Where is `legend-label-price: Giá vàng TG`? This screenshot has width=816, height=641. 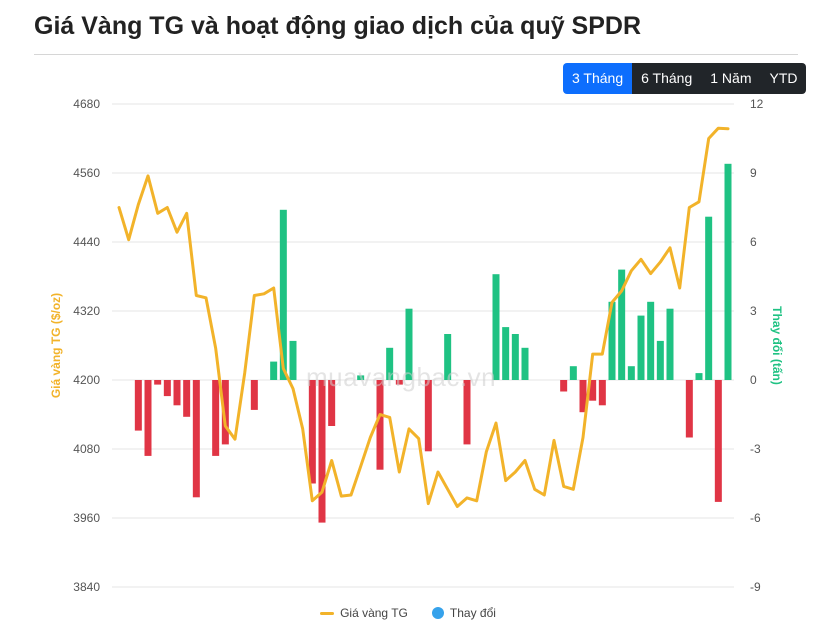 legend-label-price: Giá vàng TG is located at coordinates (374, 613).